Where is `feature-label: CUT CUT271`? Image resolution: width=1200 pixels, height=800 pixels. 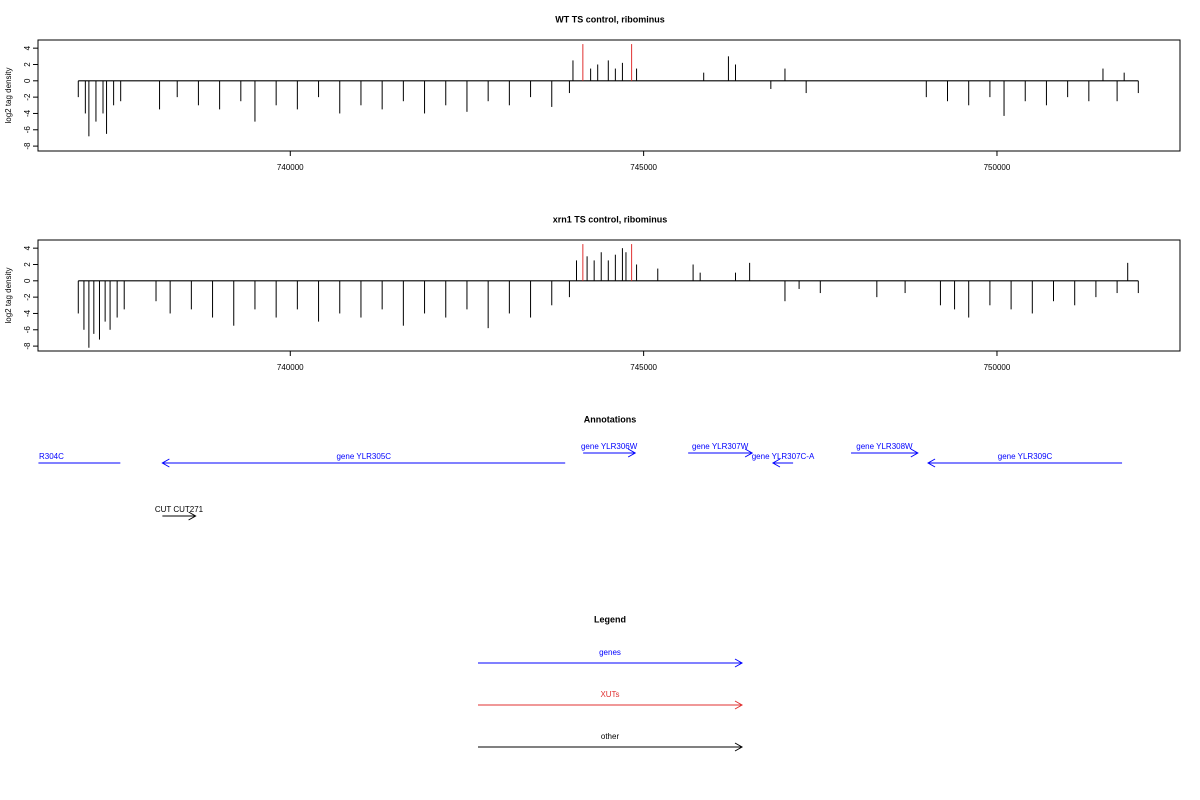 feature-label: CUT CUT271 is located at coordinates (179, 509).